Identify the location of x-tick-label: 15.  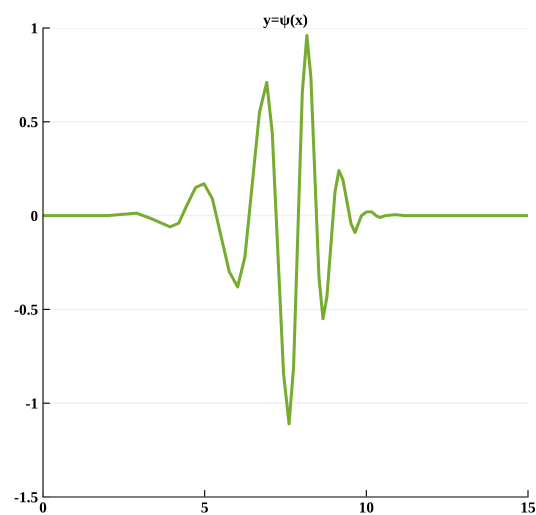
(529, 507).